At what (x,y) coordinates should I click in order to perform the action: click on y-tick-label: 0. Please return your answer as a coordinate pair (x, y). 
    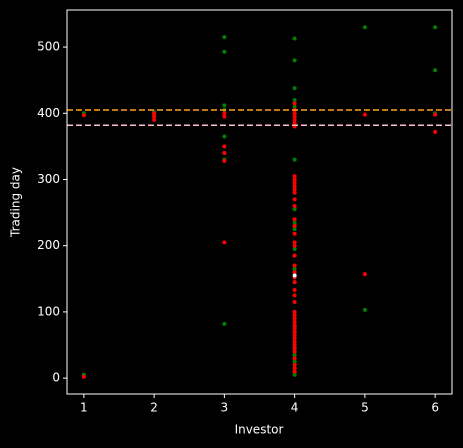
    Looking at the image, I should click on (56, 378).